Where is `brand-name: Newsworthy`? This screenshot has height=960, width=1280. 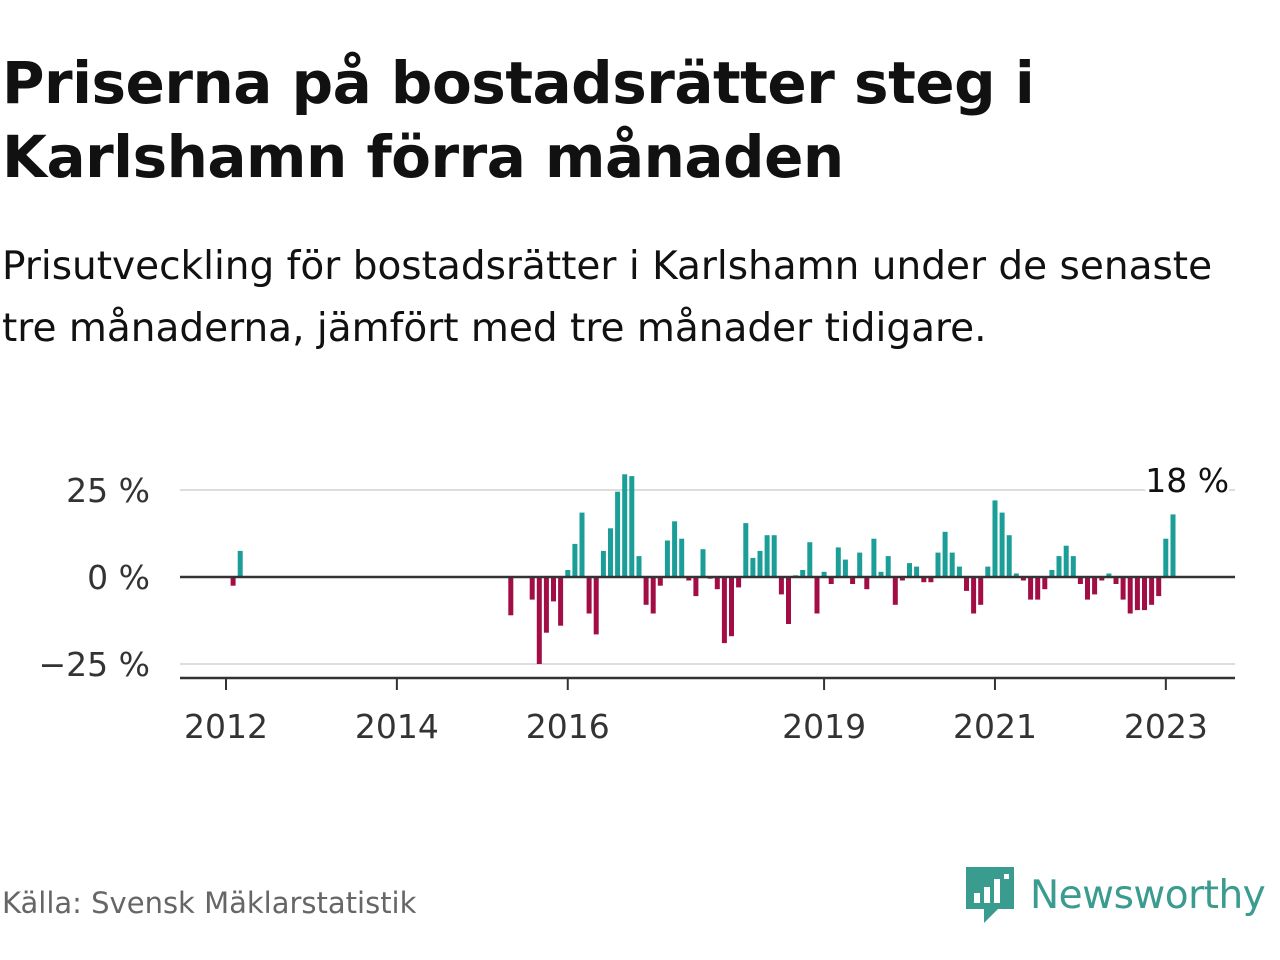
brand-name: Newsworthy is located at coordinates (1148, 895).